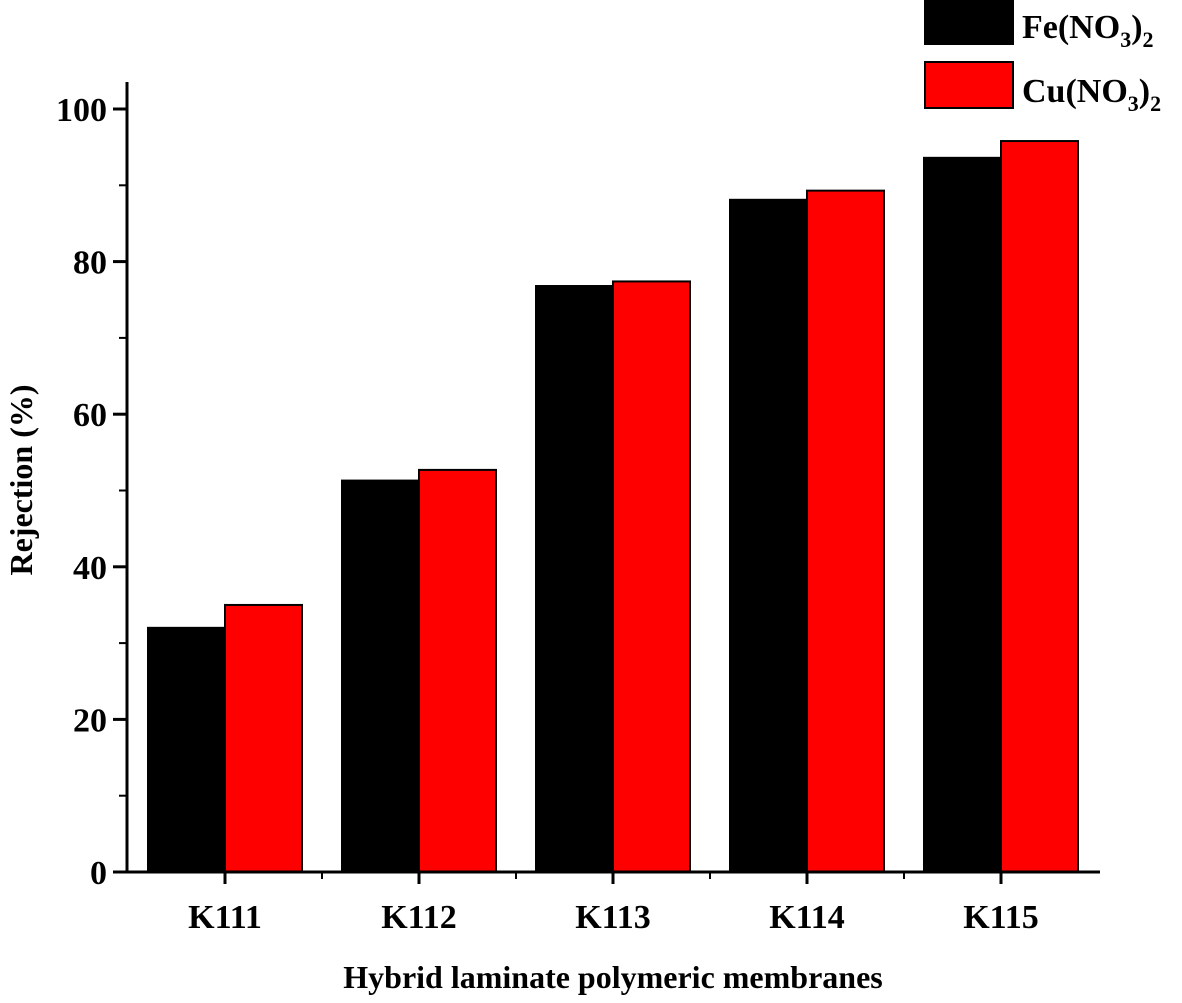 Image resolution: width=1182 pixels, height=1003 pixels. Describe the element at coordinates (21, 479) in the screenshot. I see `y-axis-title: Rejection (%)` at that location.